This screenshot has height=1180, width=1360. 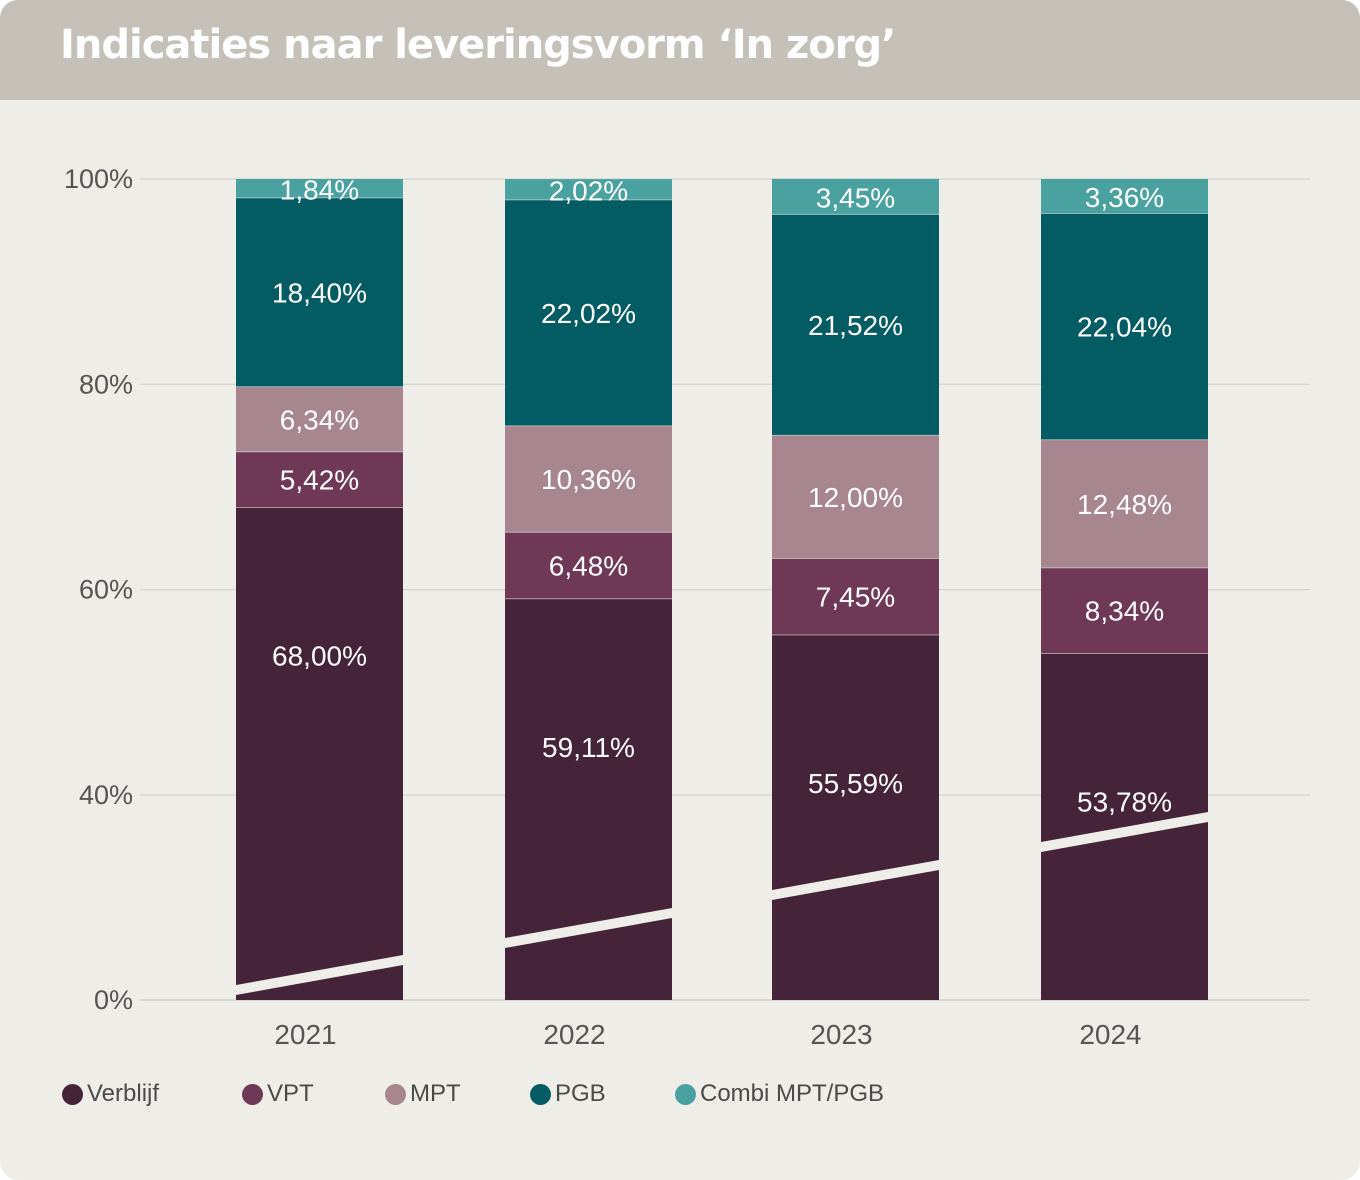 I want to click on legend-item: MPT, so click(x=423, y=1094).